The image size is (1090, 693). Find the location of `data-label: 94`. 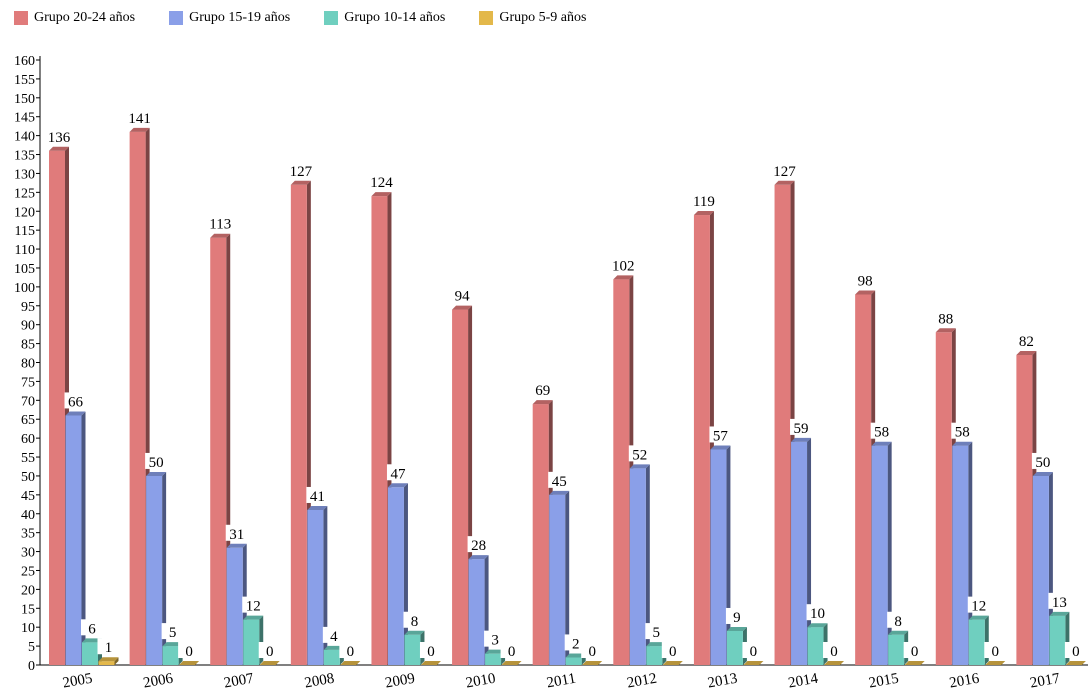

data-label: 94 is located at coordinates (463, 297).